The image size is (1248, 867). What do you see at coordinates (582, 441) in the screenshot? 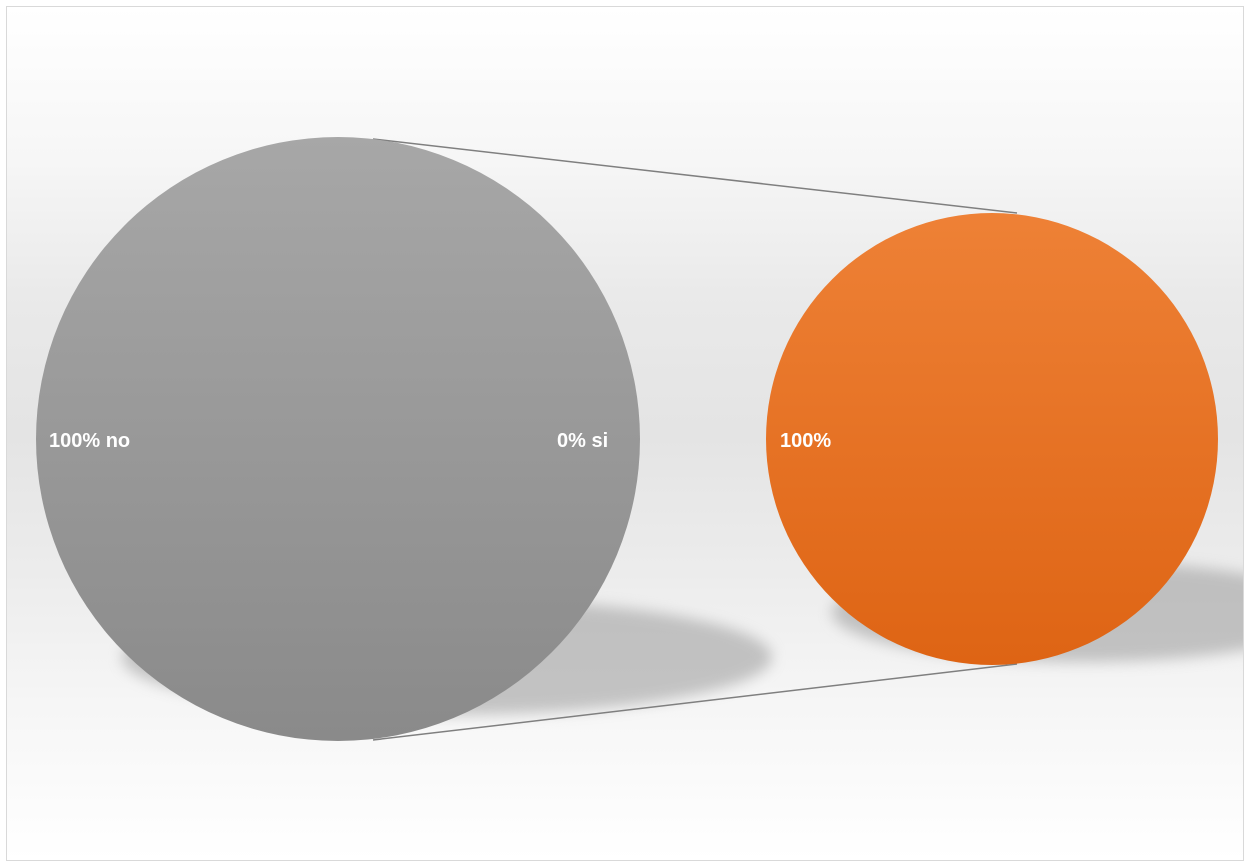
I see `data-label-si: 0% si` at bounding box center [582, 441].